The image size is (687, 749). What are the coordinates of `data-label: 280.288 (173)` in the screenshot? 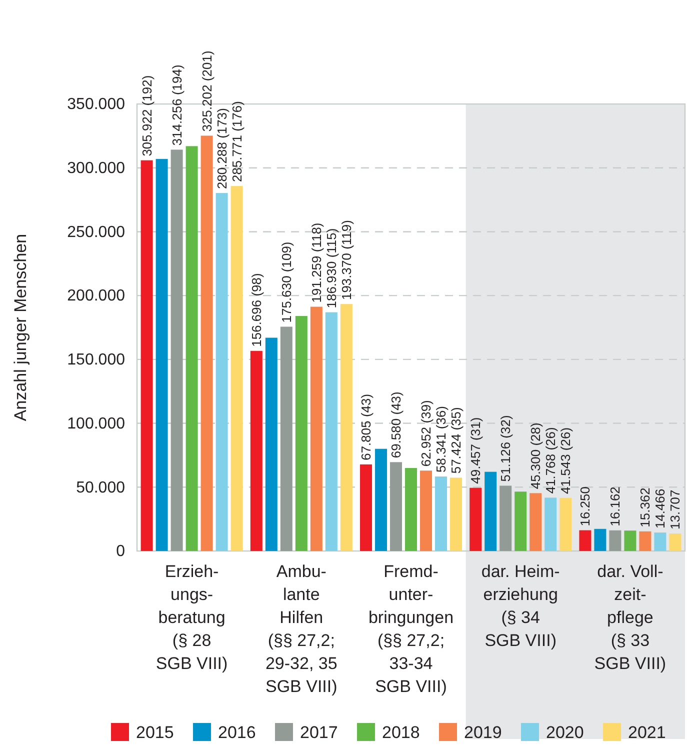 It's located at (222, 149).